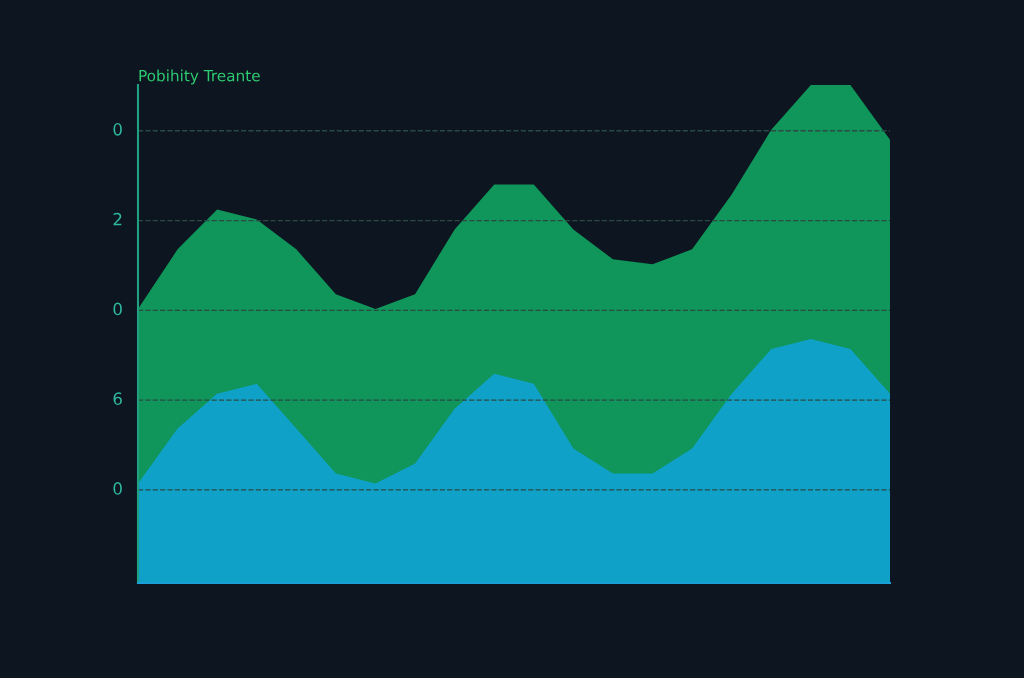 This screenshot has height=678, width=1024. Describe the element at coordinates (117, 398) in the screenshot. I see `text: 6` at that location.